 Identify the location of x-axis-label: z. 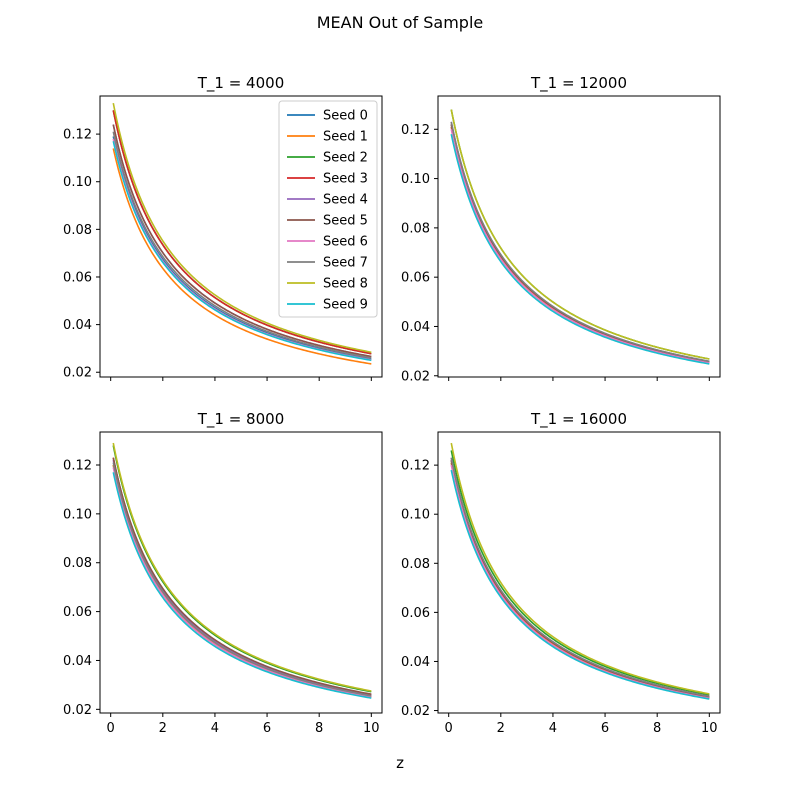
(400, 763).